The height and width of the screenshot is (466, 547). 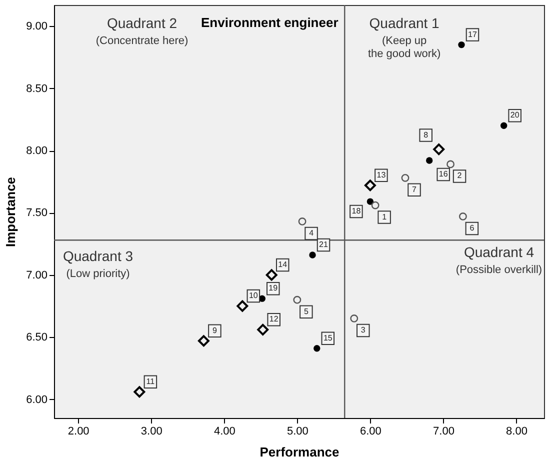 What do you see at coordinates (273, 288) in the screenshot?
I see `annotation: 19` at bounding box center [273, 288].